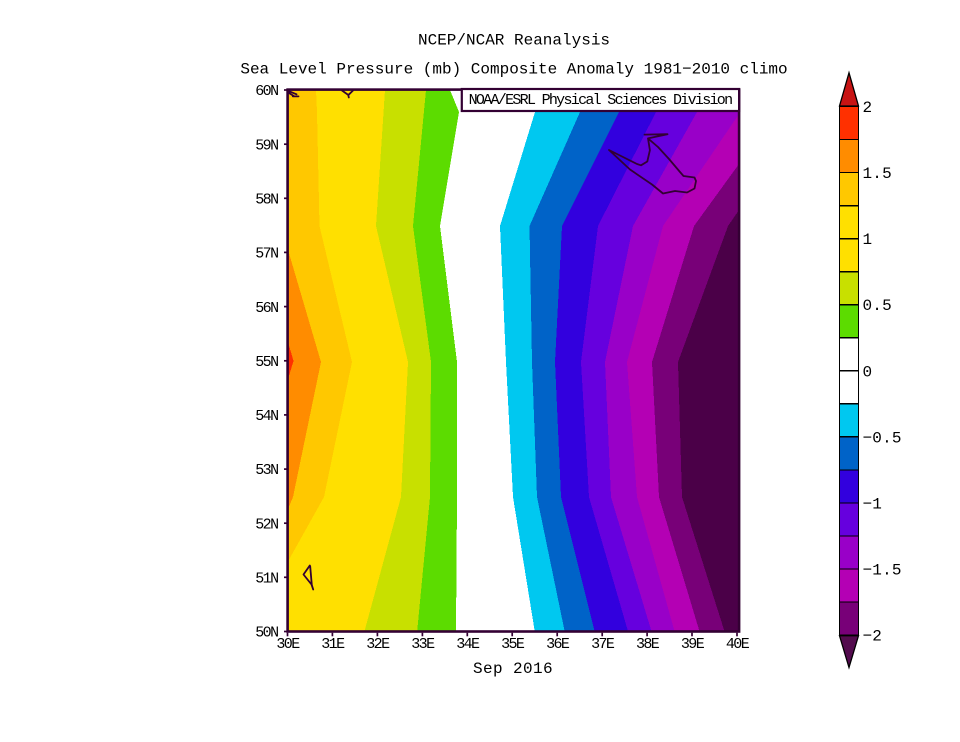 This screenshot has width=960, height=742. What do you see at coordinates (868, 372) in the screenshot?
I see `svg-text: 0` at bounding box center [868, 372].